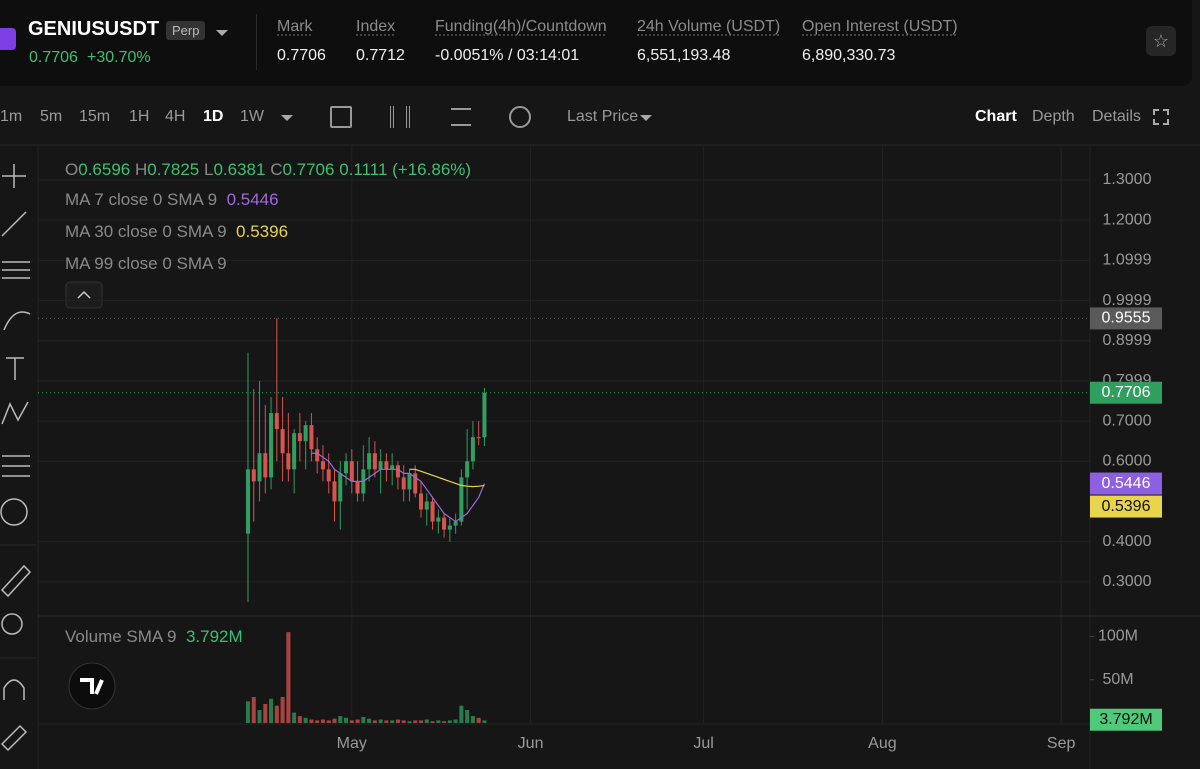 Image resolution: width=1200 pixels, height=769 pixels. Describe the element at coordinates (380, 55) in the screenshot. I see `stat-value: 0.7712` at that location.